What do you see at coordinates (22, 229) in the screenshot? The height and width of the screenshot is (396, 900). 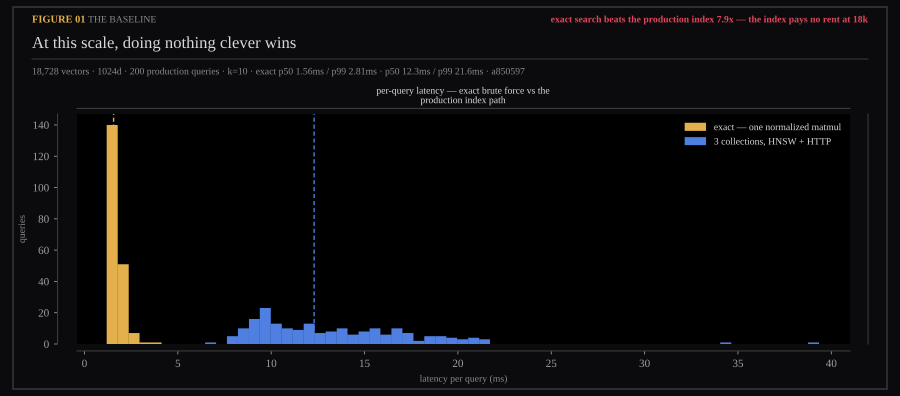 I see `y-axis-title: queries` at bounding box center [22, 229].